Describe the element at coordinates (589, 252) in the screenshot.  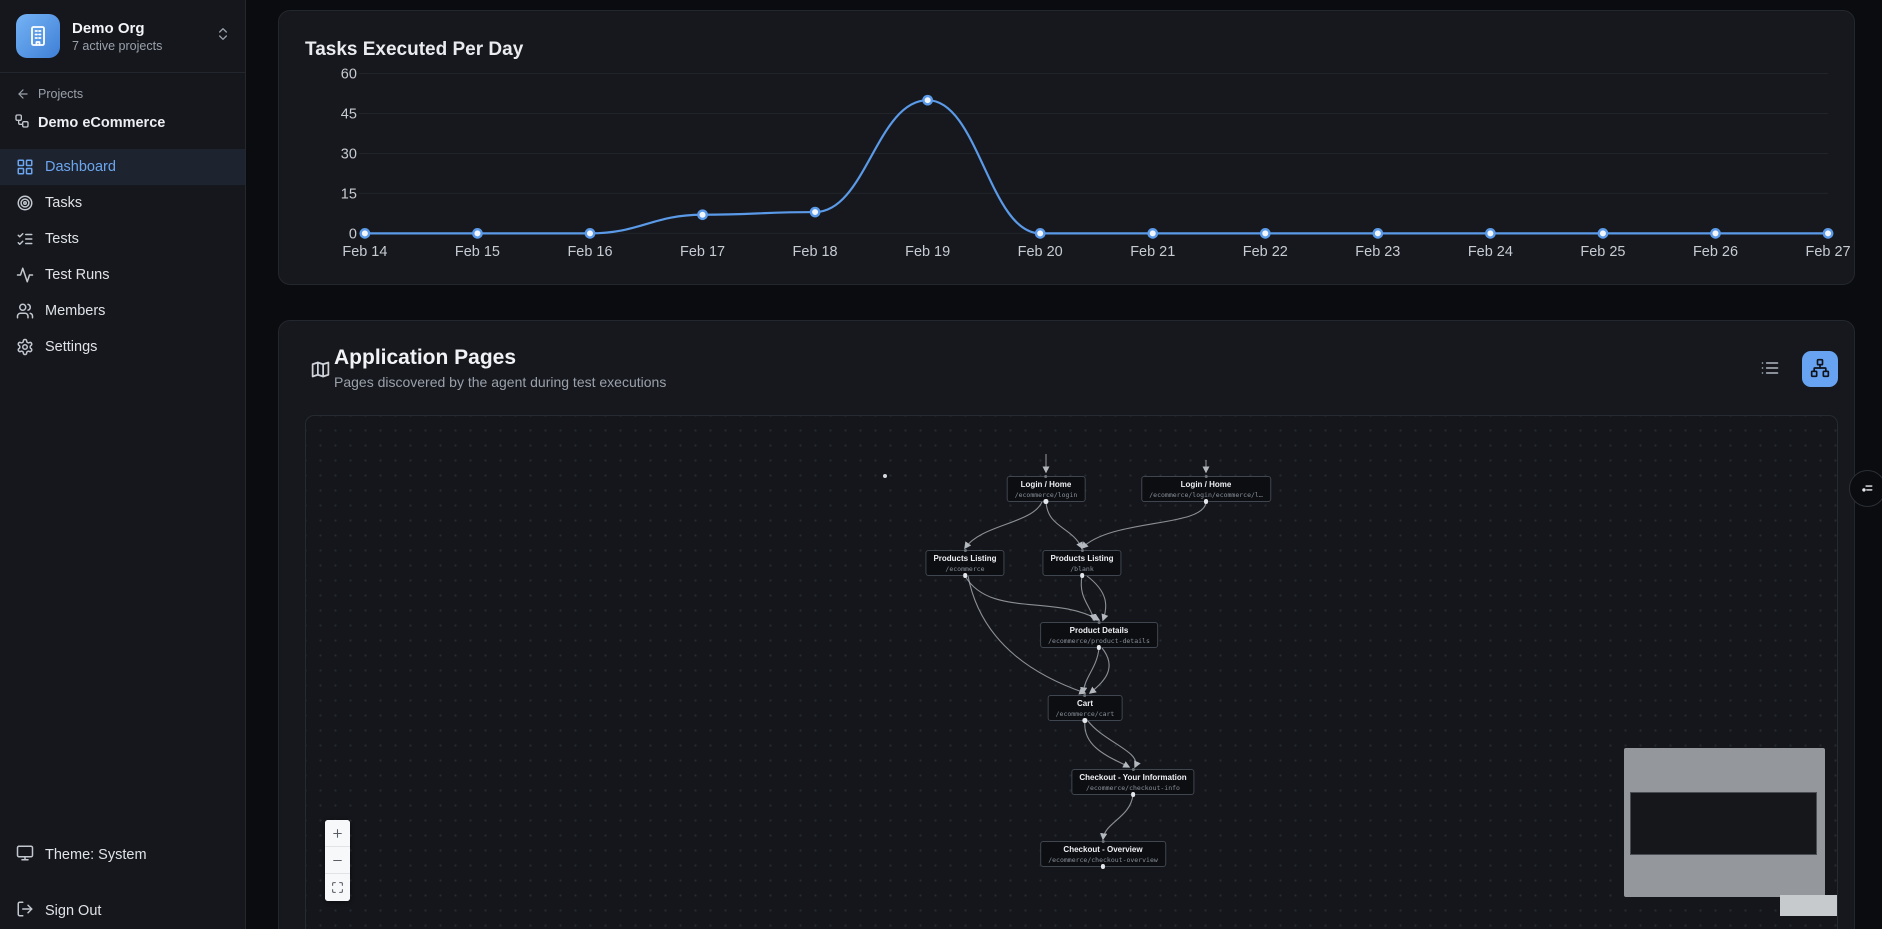
I see `x-tick-label: Feb 16` at that location.